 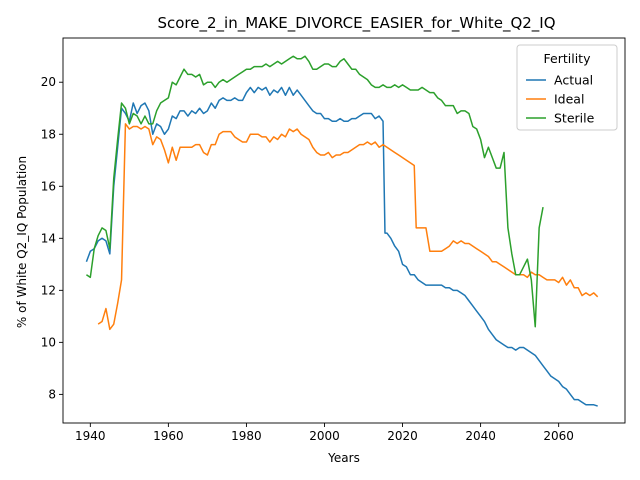 What do you see at coordinates (324, 436) in the screenshot?
I see `x-tick-label: 2000` at bounding box center [324, 436].